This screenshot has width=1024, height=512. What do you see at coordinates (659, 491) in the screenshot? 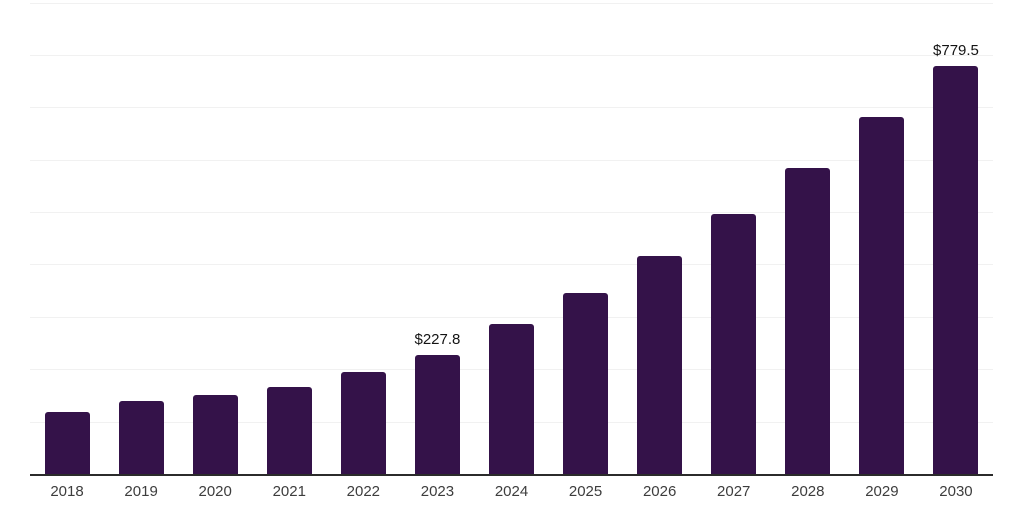
I see `x-tick-2026: 2026` at bounding box center [659, 491].